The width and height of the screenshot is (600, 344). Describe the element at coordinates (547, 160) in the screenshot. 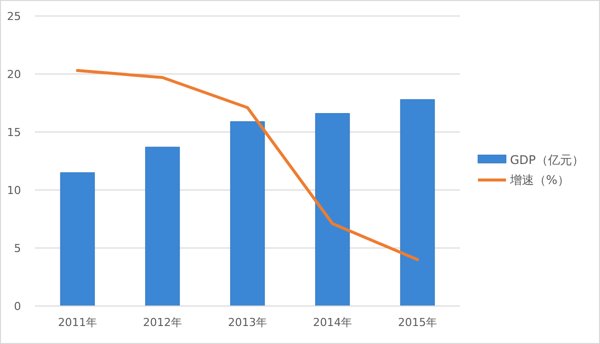

I see `legend-label: GDP（亿元）` at that location.